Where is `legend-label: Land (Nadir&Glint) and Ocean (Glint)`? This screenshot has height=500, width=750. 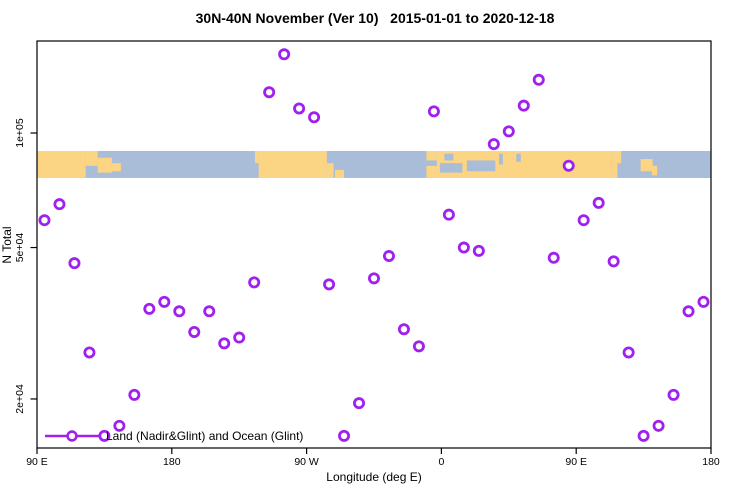
legend-label: Land (Nadir&Glint) and Ocean (Glint) is located at coordinates (205, 436).